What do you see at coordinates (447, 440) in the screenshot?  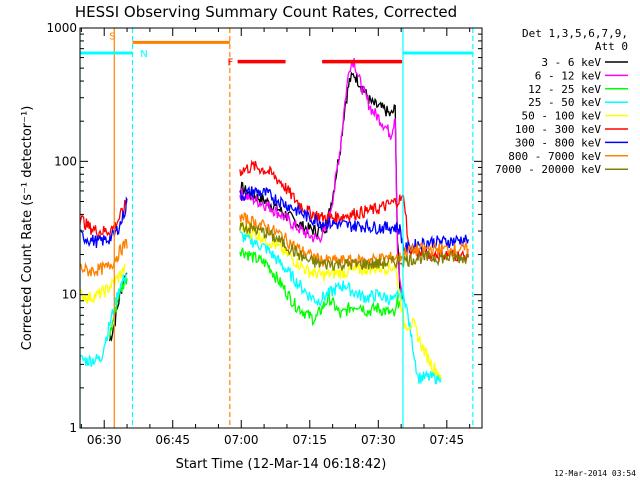 I see `x-tick-label: 07:45` at bounding box center [447, 440].